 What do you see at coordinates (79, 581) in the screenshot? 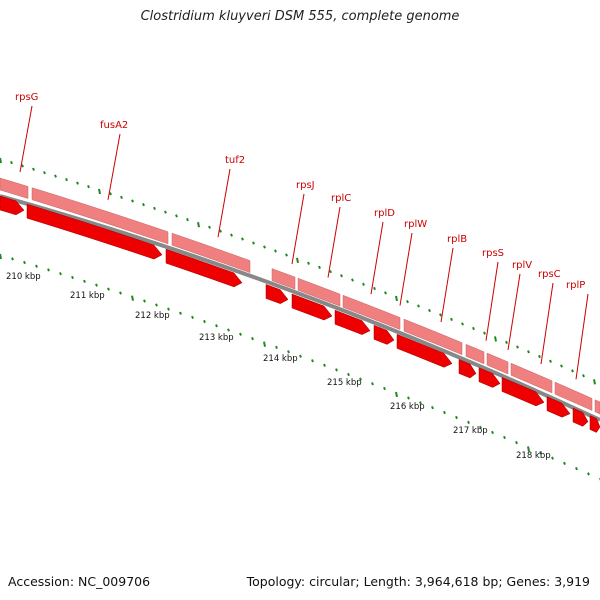
I see `accession-text: Accession: NC_009706` at bounding box center [79, 581].